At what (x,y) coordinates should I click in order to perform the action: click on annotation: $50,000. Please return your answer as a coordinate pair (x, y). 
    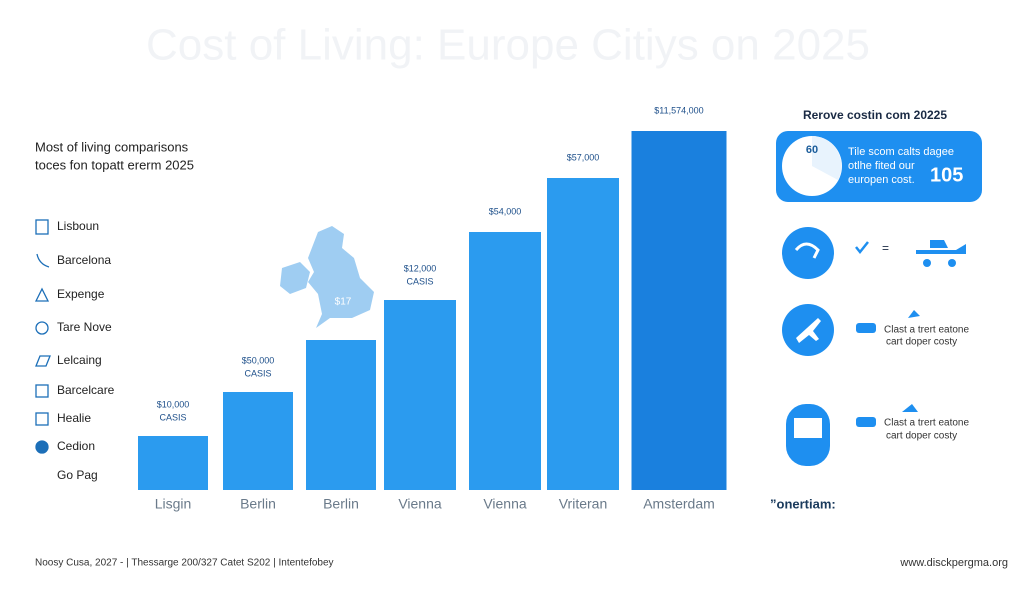
    Looking at the image, I should click on (258, 360).